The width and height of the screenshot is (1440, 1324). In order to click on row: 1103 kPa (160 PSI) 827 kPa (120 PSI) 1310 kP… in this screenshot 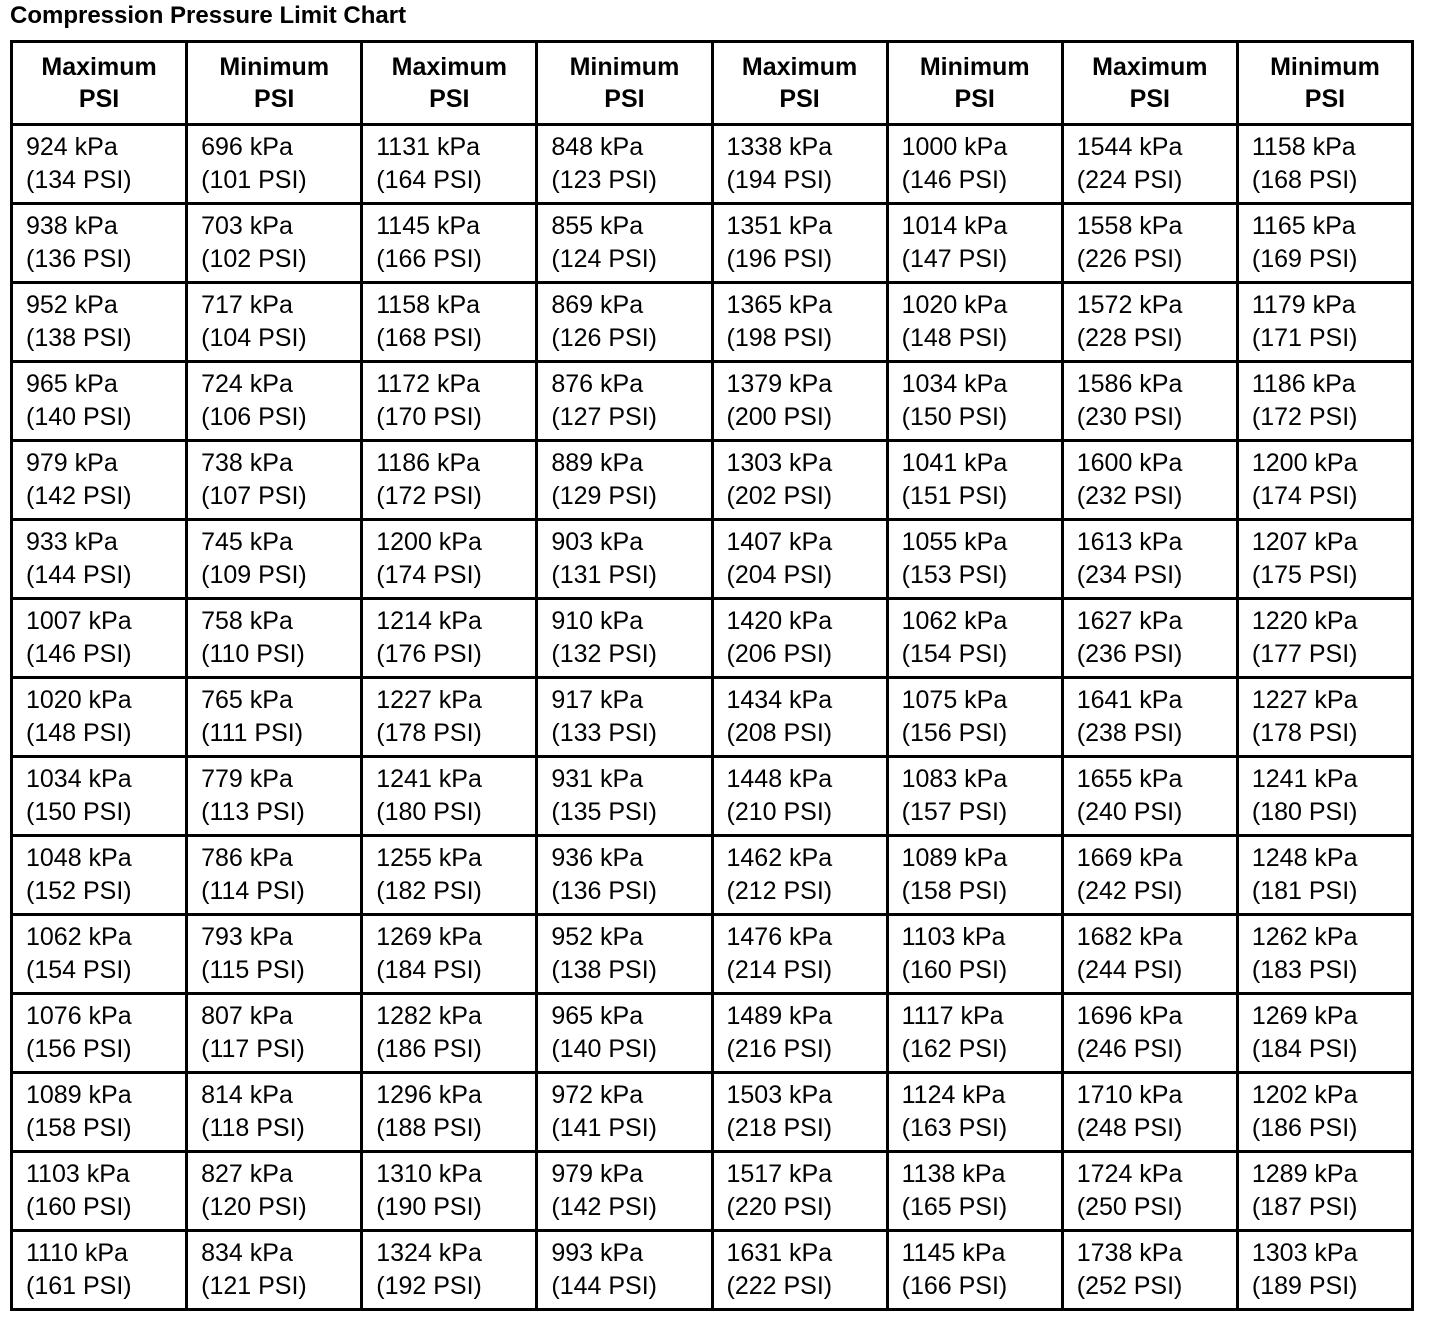, I will do `click(712, 1191)`.